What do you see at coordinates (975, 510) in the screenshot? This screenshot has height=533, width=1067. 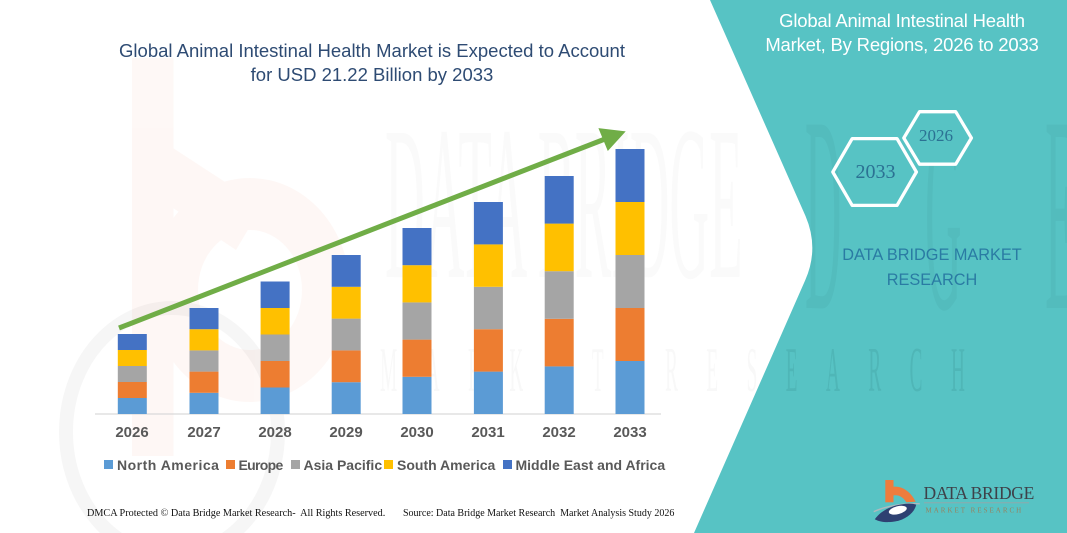 I see `svg-text: MARKET RESEARCH` at bounding box center [975, 510].